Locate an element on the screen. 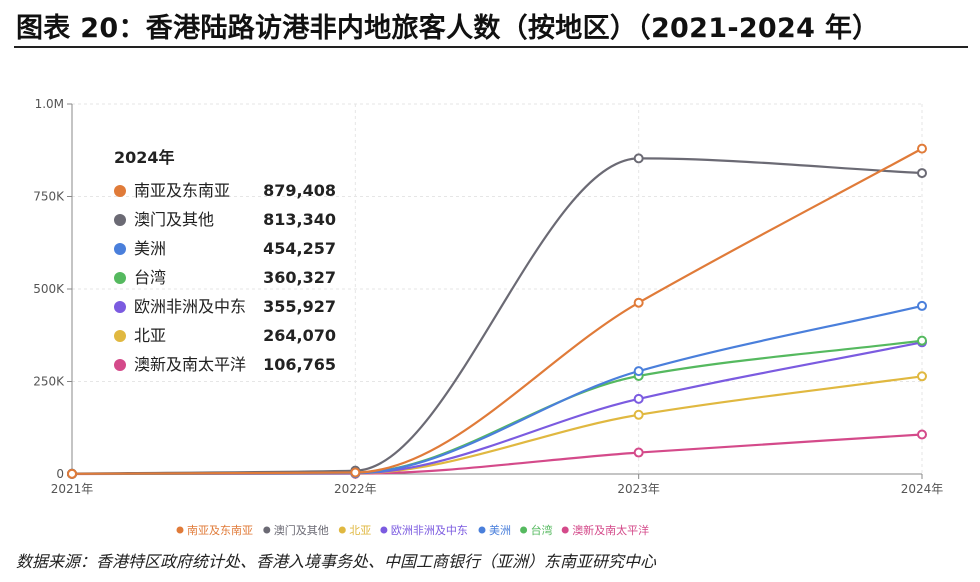  bottom-legend-label: 北亚 is located at coordinates (360, 530).